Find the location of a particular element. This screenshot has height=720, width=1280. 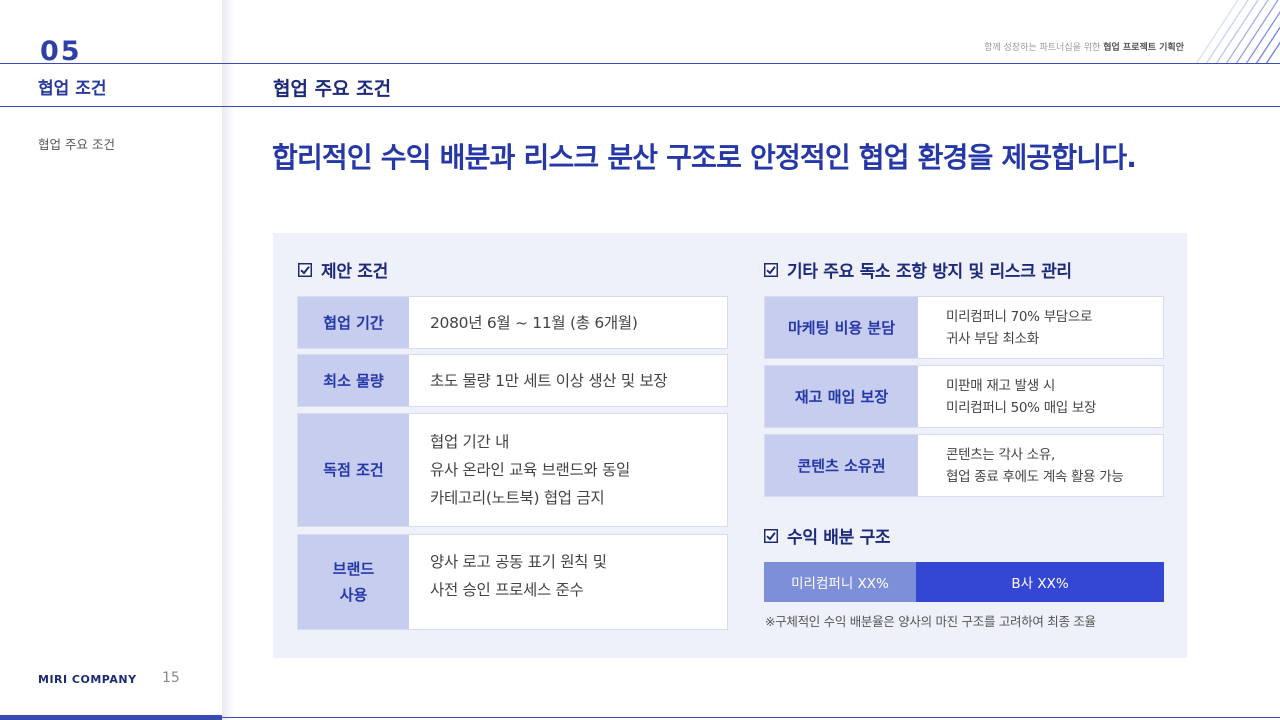

company-name: MIRI COMPANY is located at coordinates (87, 679).